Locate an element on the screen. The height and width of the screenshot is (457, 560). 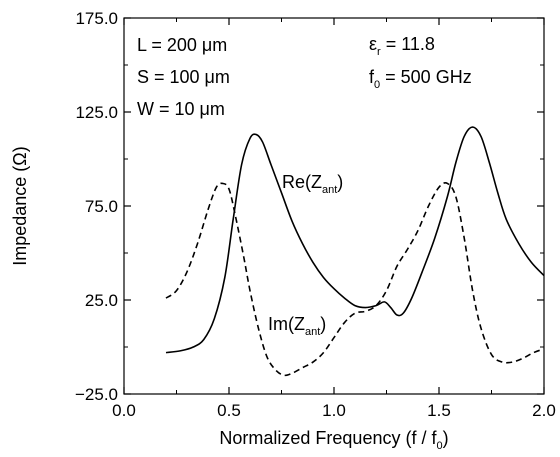
x-tick-label: 0.0 is located at coordinates (124, 410).